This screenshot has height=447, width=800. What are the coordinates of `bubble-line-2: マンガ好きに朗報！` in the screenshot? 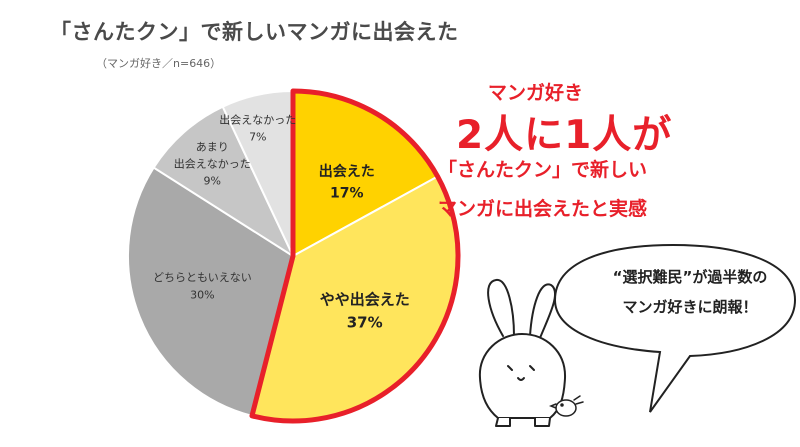 It's located at (690, 307).